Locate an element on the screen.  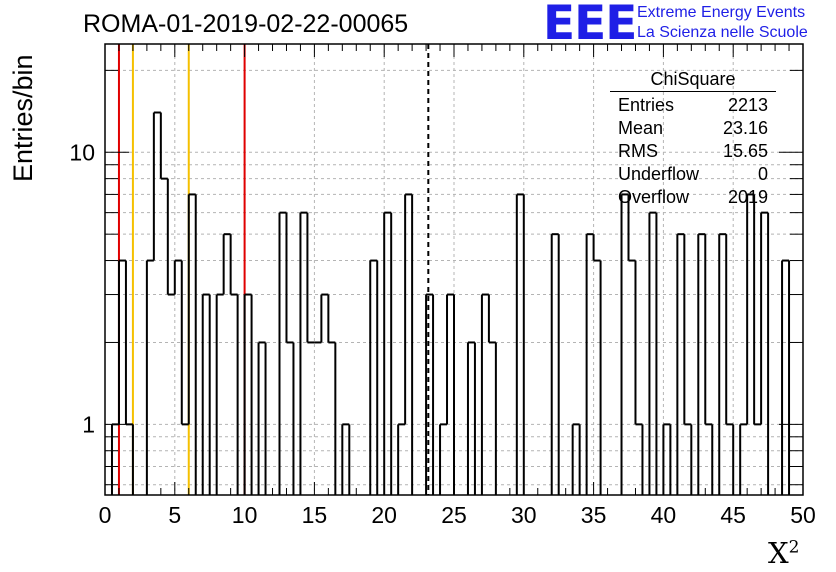
eee-logo: EEE is located at coordinates (590, 25).